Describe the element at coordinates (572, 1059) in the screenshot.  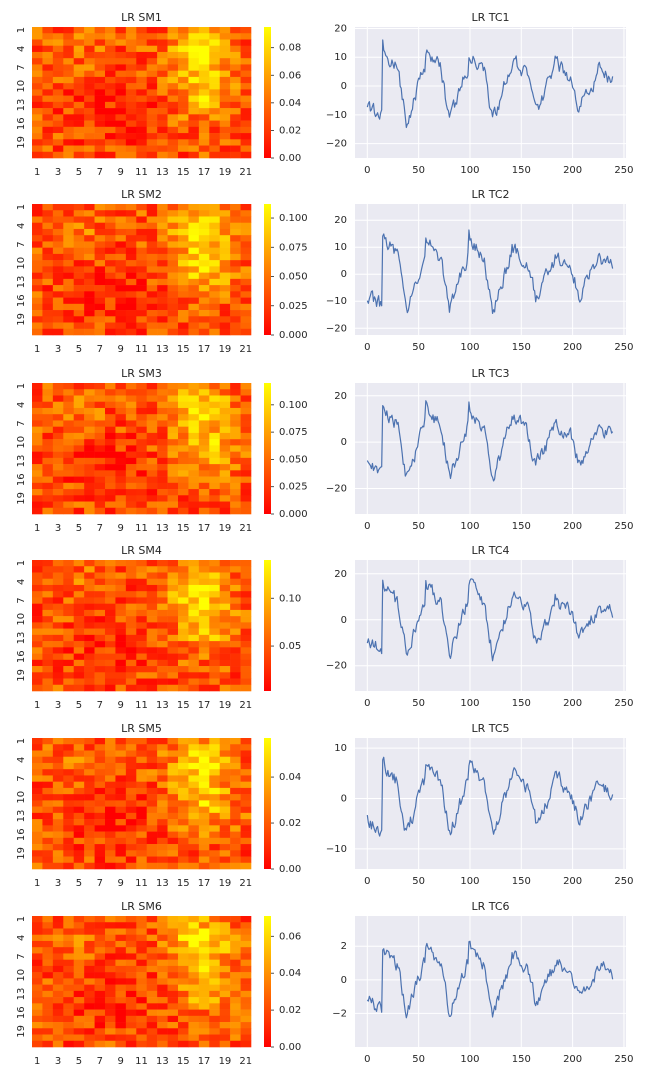
I see `x-tick-label: 200` at that location.